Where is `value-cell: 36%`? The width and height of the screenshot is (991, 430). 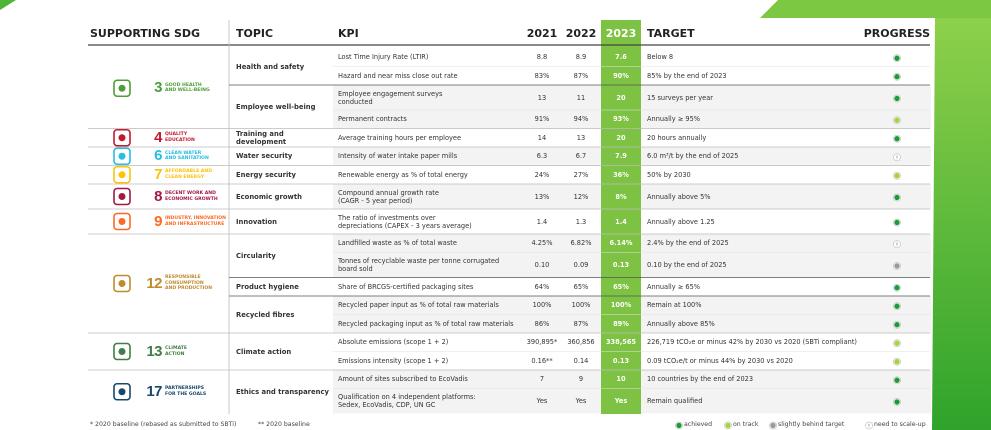
value-cell: 36% is located at coordinates (621, 174).